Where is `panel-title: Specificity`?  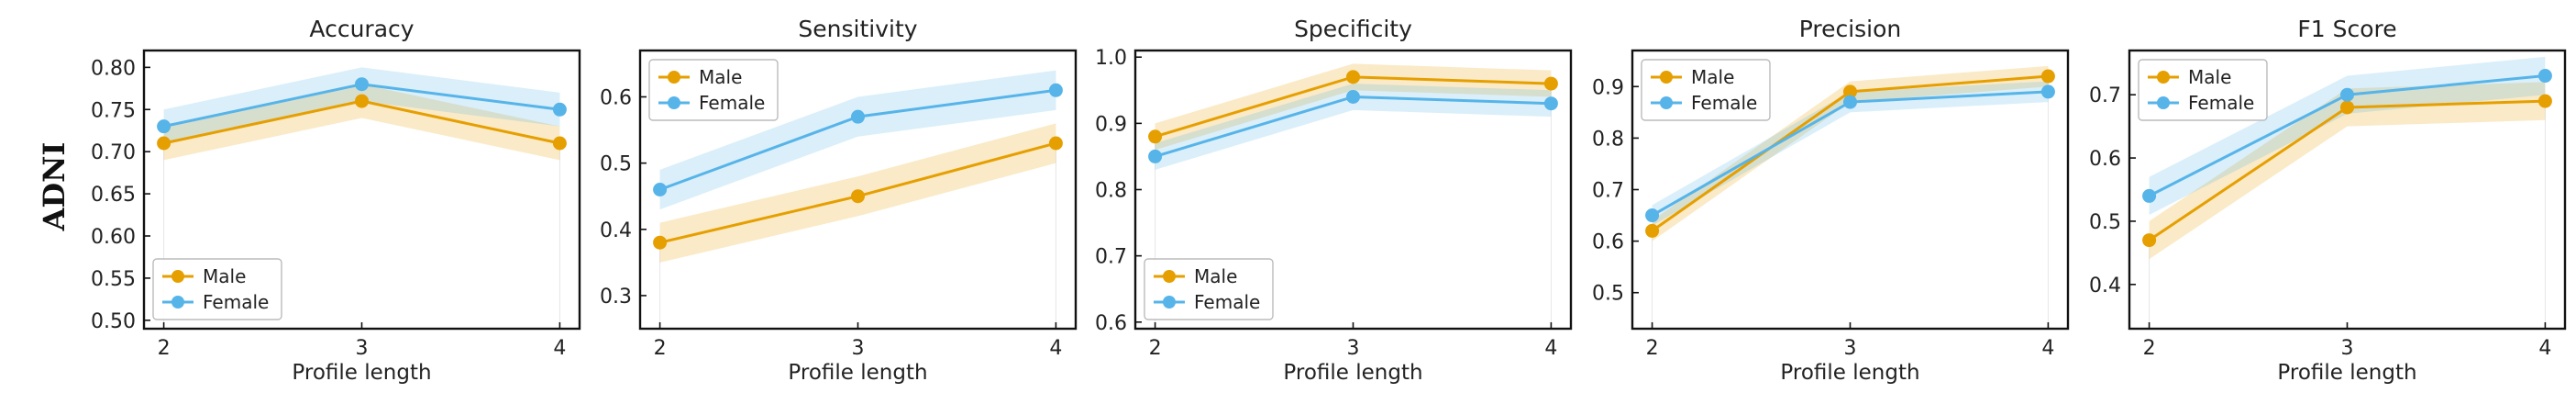 panel-title: Specificity is located at coordinates (1353, 29).